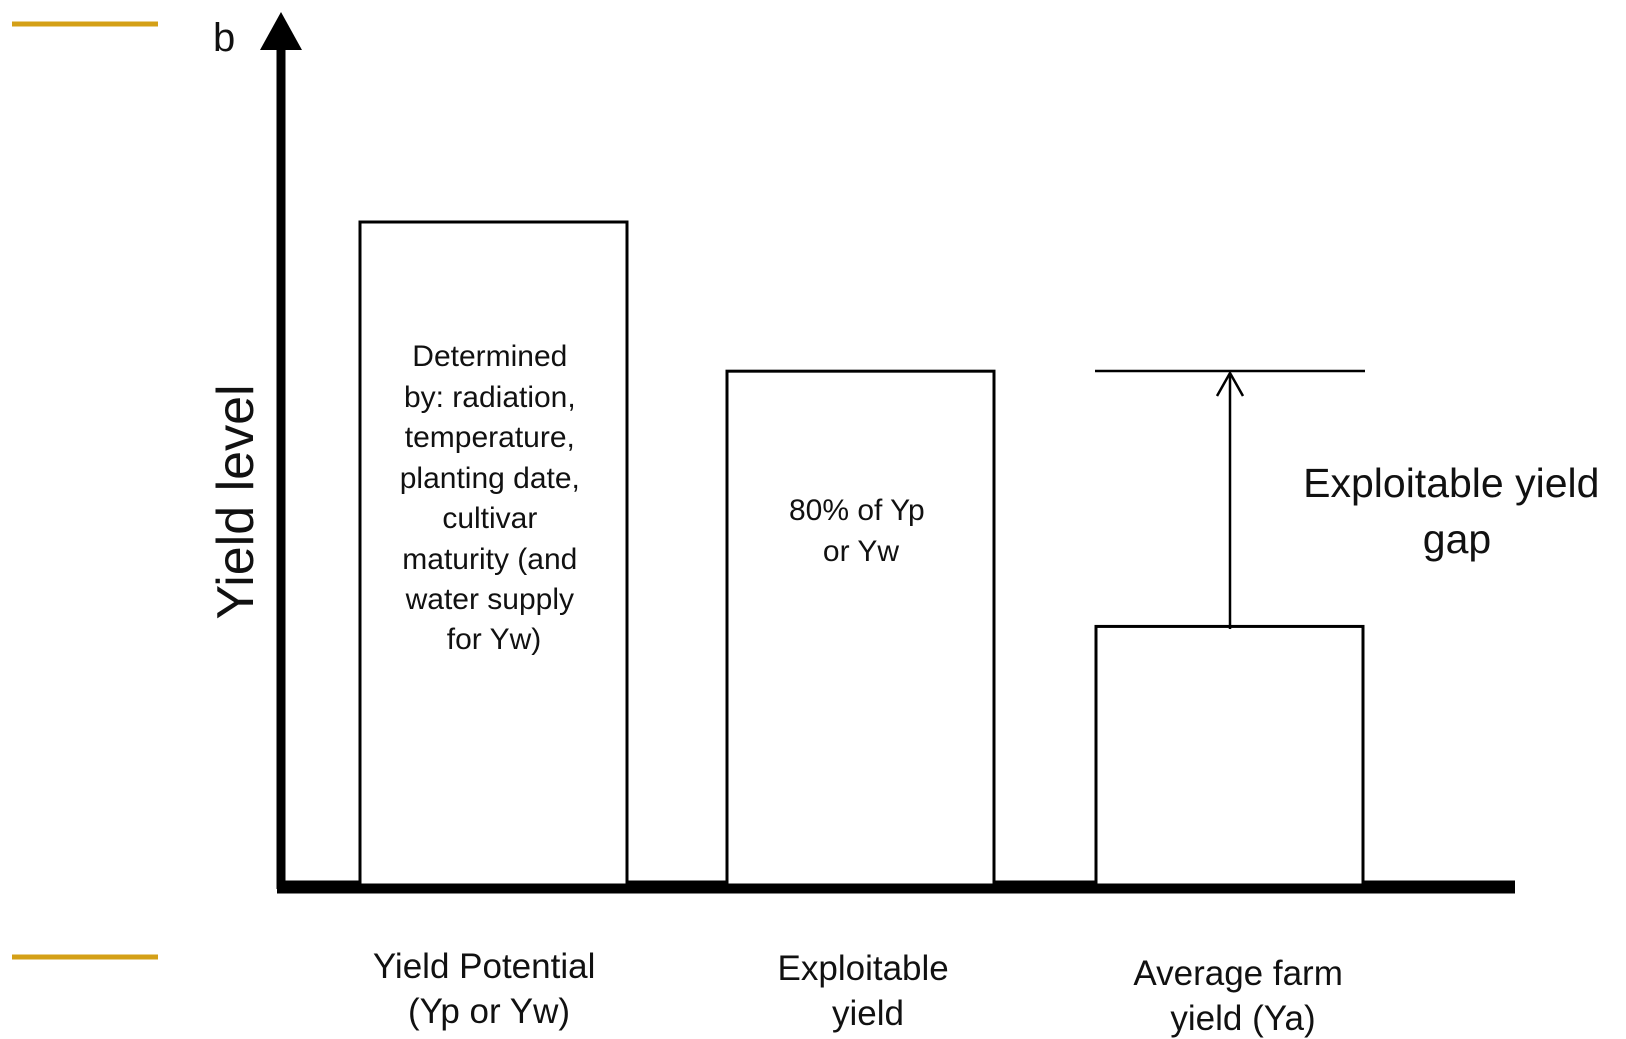  Describe the element at coordinates (1242, 1018) in the screenshot. I see `bar-3-label-line: yield (Ya)` at that location.